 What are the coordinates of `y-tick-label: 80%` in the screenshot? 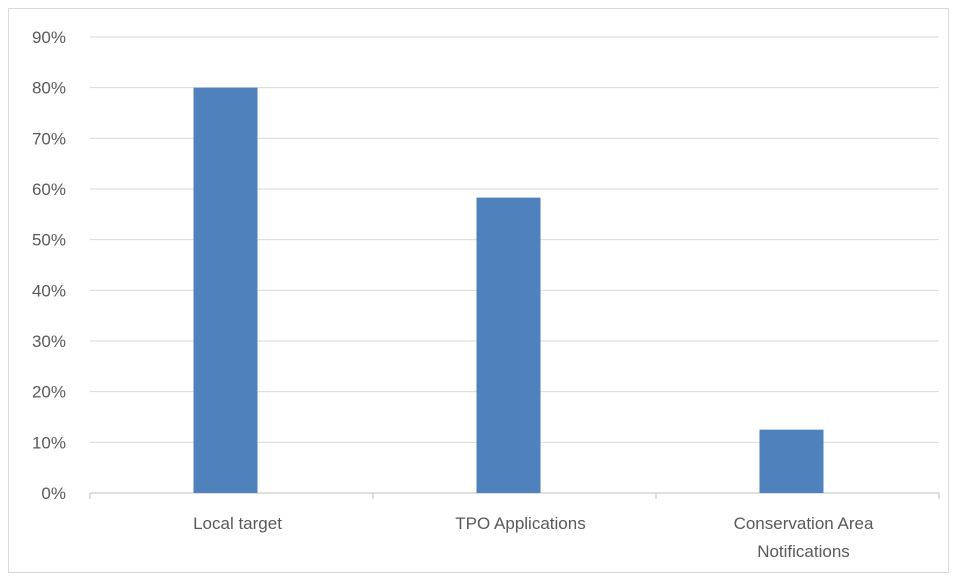 It's located at (49, 88).